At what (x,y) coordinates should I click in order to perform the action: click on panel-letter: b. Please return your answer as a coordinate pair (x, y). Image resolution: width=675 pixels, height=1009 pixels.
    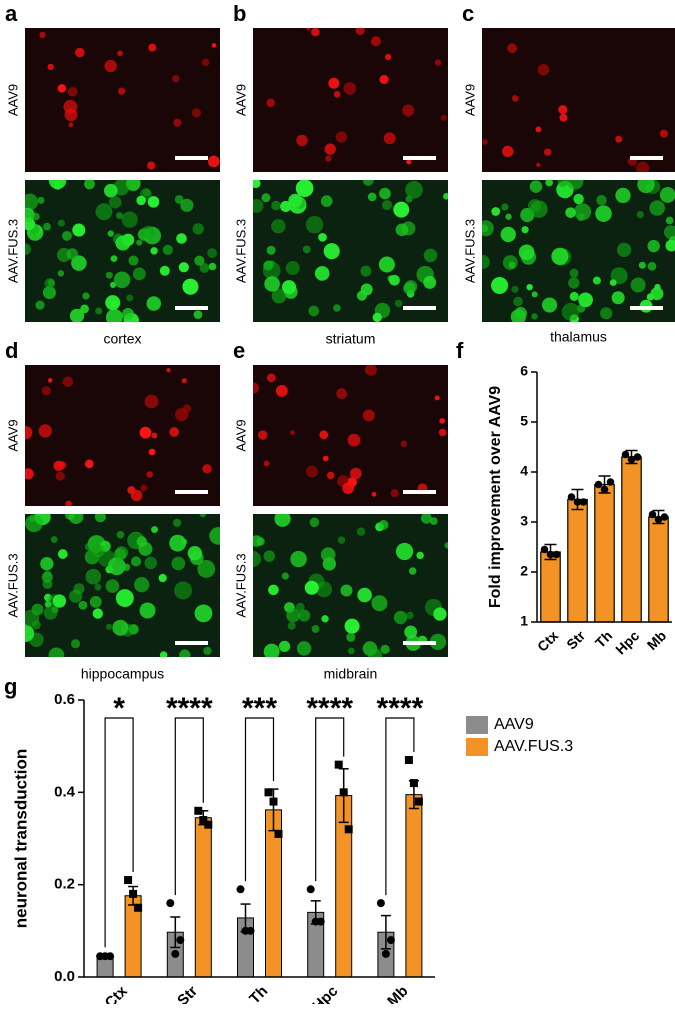
    Looking at the image, I should click on (239, 13).